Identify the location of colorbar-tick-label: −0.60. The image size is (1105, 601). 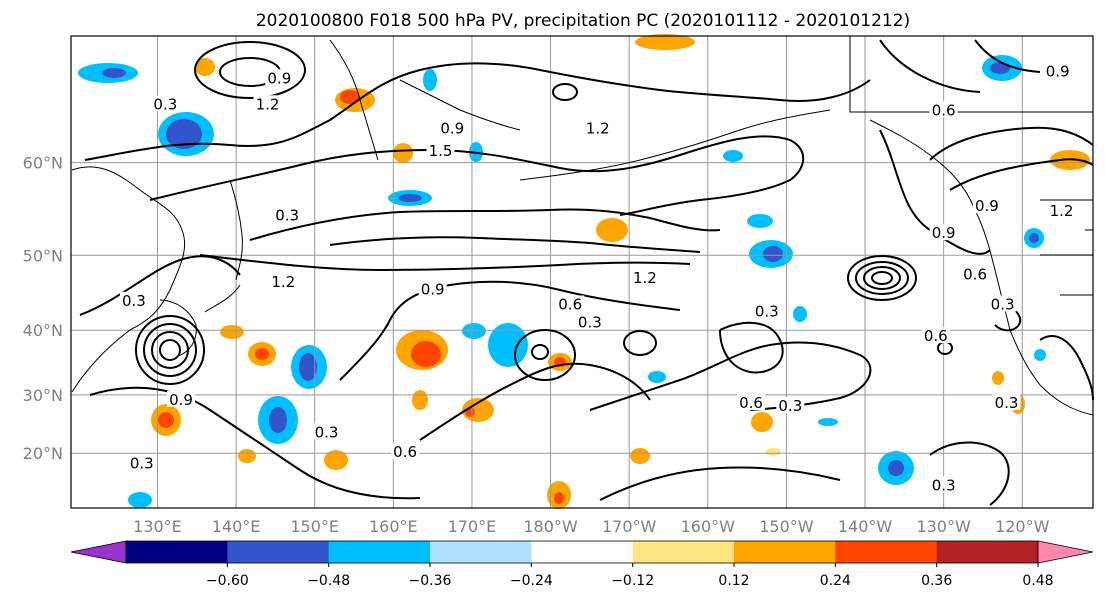
(227, 581).